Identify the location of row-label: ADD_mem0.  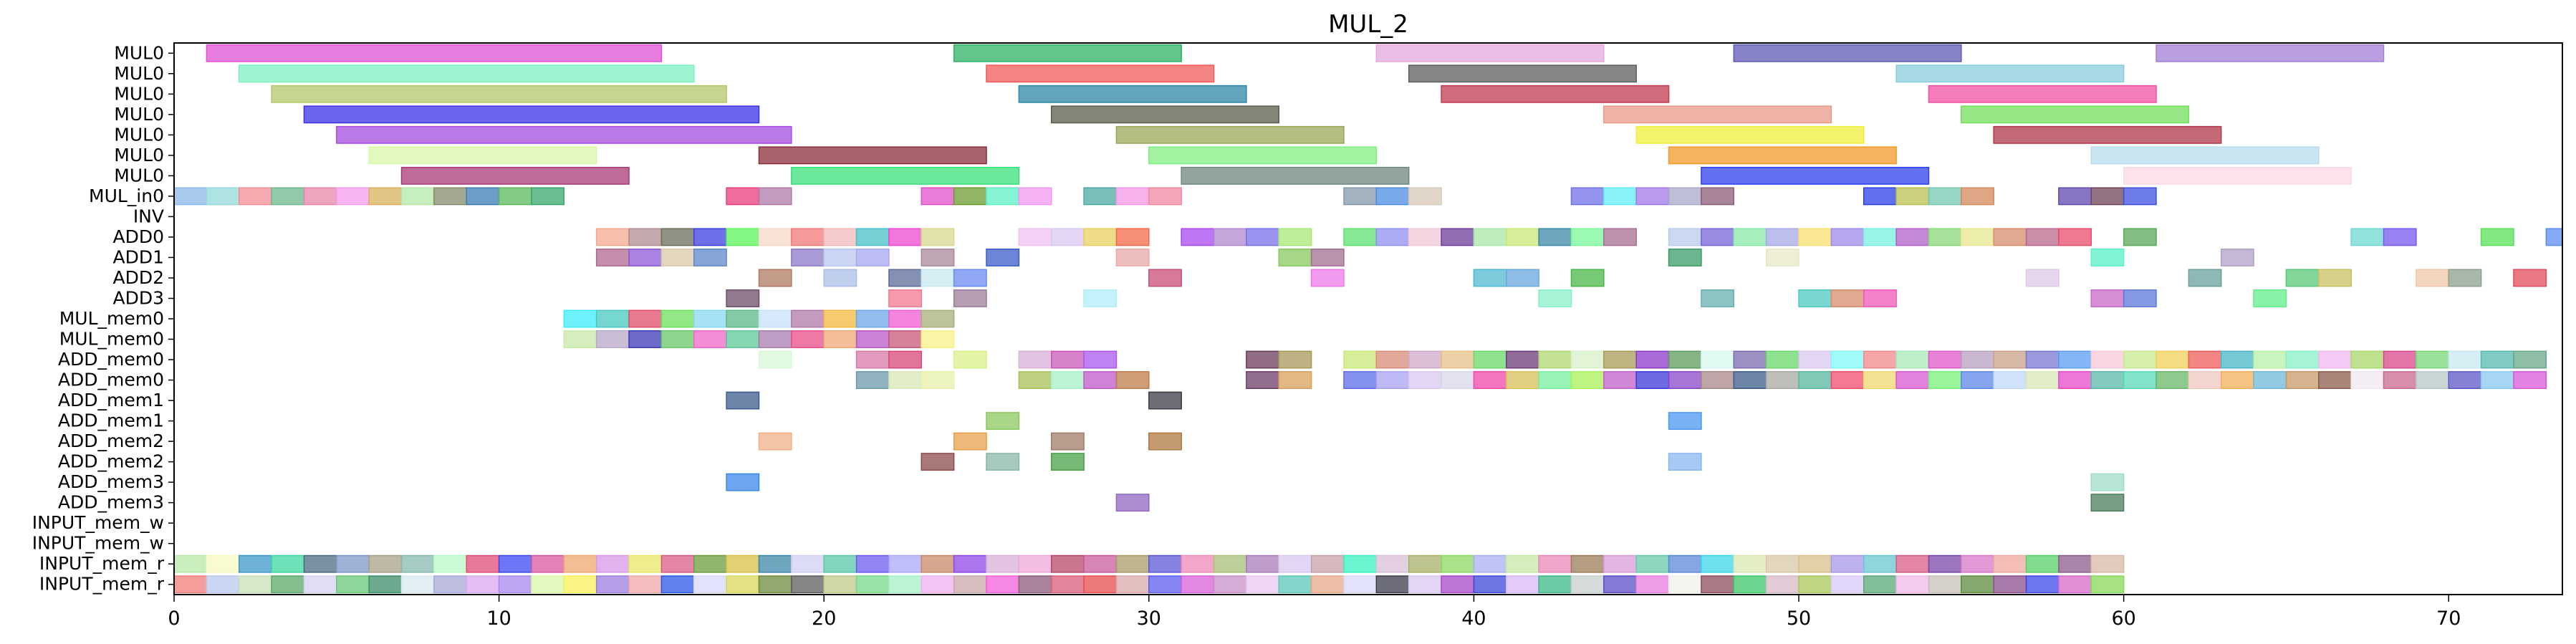
(111, 380).